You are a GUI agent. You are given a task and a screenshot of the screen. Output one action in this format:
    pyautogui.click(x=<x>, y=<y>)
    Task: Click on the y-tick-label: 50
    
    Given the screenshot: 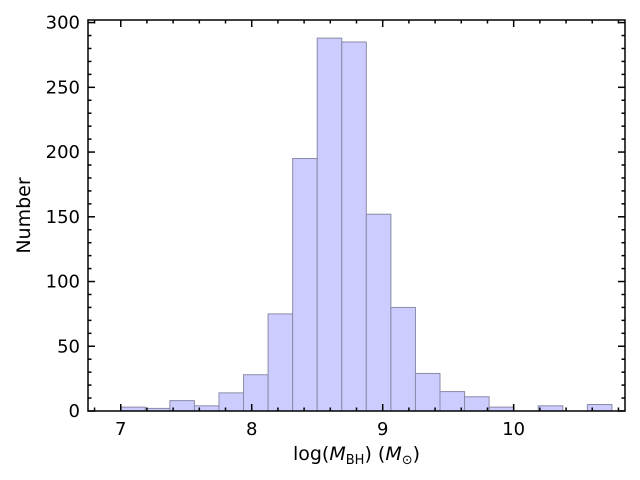 What is the action you would take?
    pyautogui.click(x=68, y=346)
    